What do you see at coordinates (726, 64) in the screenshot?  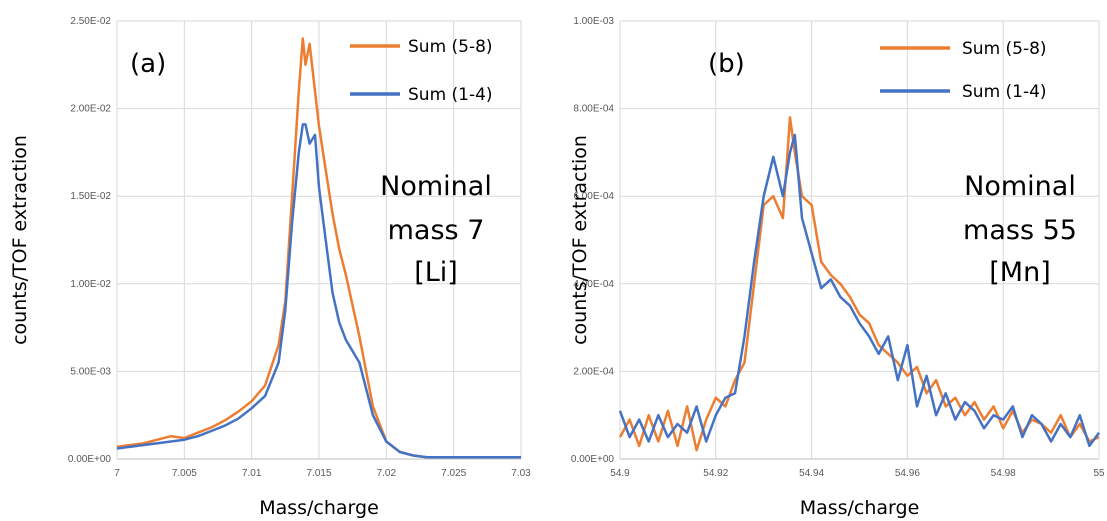 I see `panel-label: (b)` at bounding box center [726, 64].